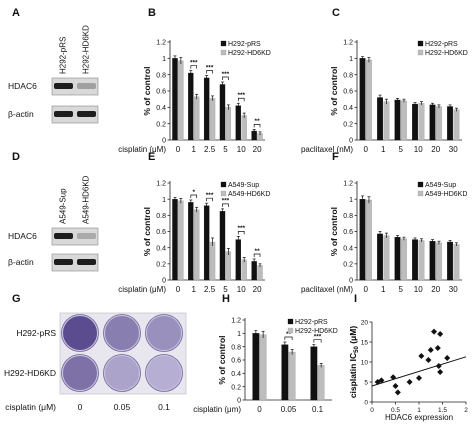 This screenshot has width=474, height=427. I want to click on y-tick-label: 0.2, so click(348, 264).